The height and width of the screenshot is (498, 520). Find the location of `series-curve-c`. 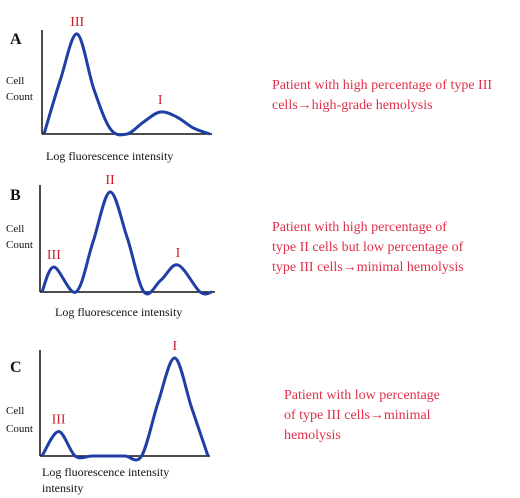

series-curve-c is located at coordinates (125, 409).